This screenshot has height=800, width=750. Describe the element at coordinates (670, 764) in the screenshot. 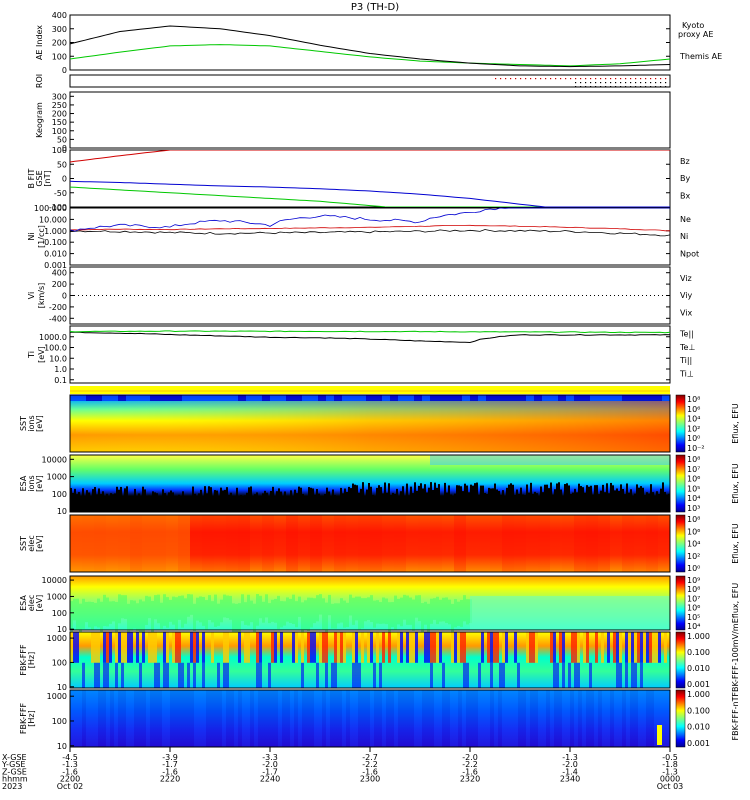

I see `x-tick-label: -1.8` at that location.